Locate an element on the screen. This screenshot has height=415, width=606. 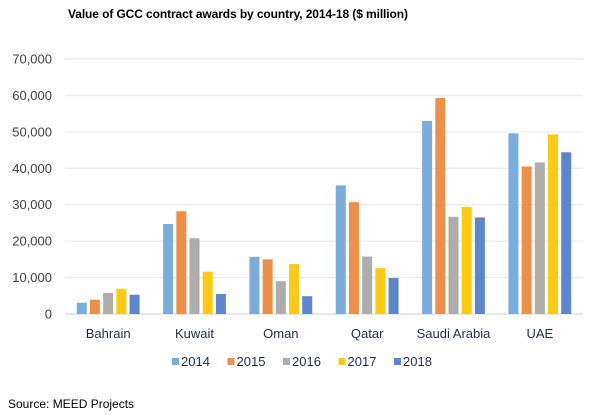
x-tick-label: Bahrain is located at coordinates (108, 333).